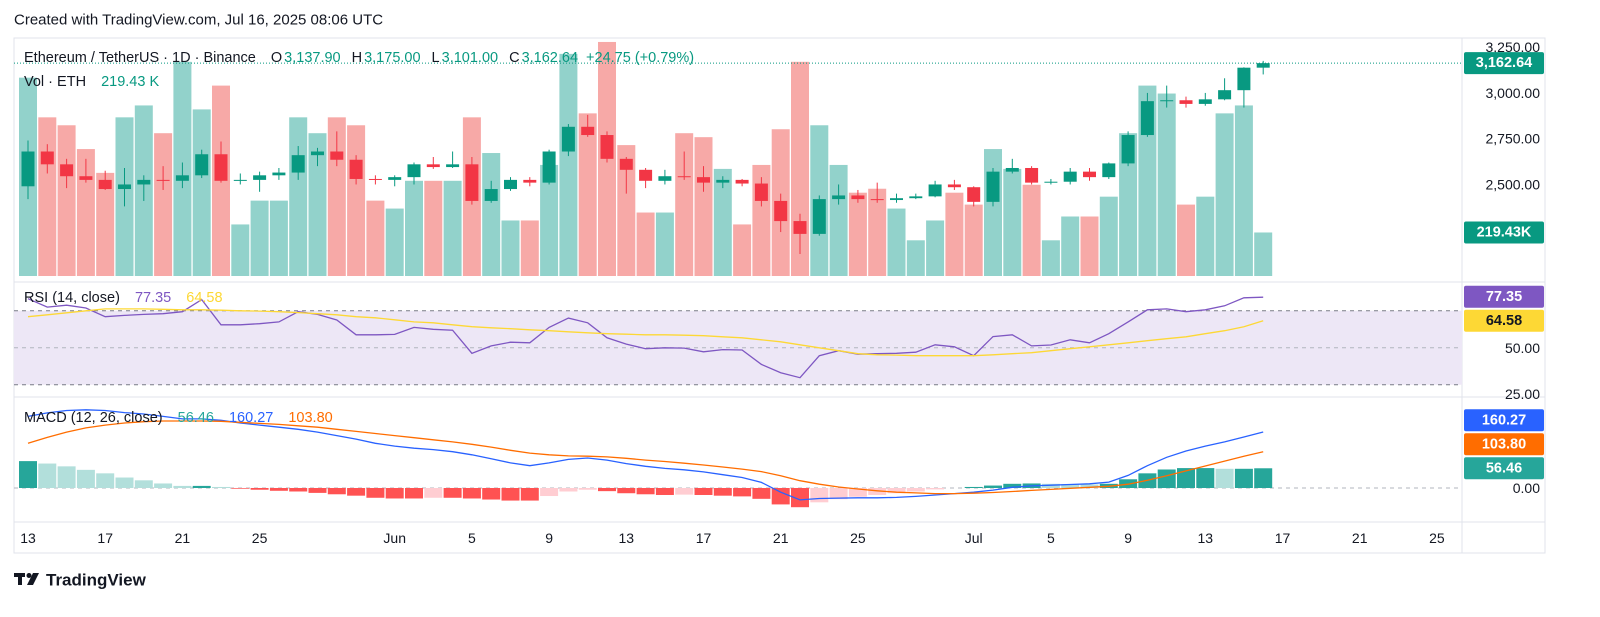 Image resolution: width=1600 pixels, height=617 pixels. What do you see at coordinates (645, 457) in the screenshot?
I see `line` at bounding box center [645, 457].